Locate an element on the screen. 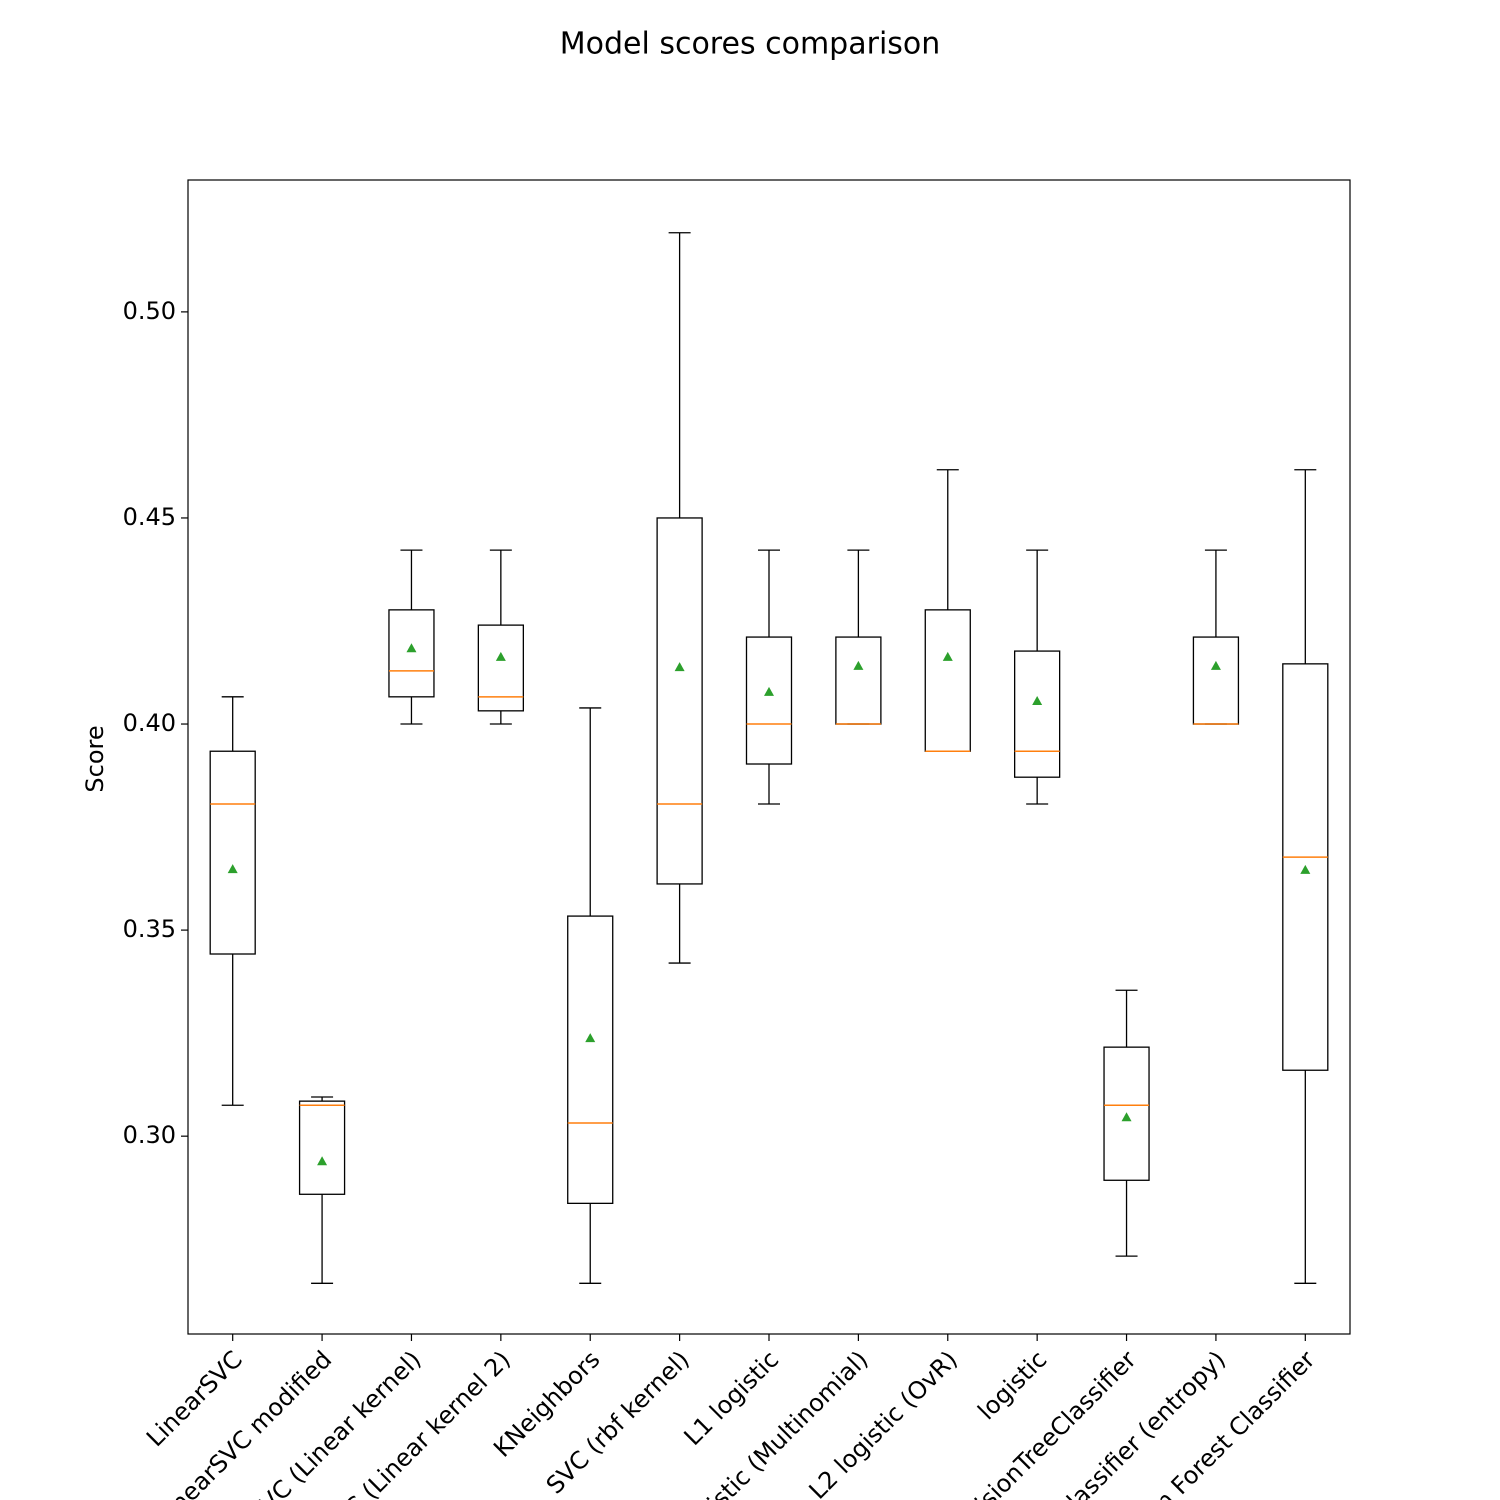  y-tick-label: 0.35 is located at coordinates (149, 929).